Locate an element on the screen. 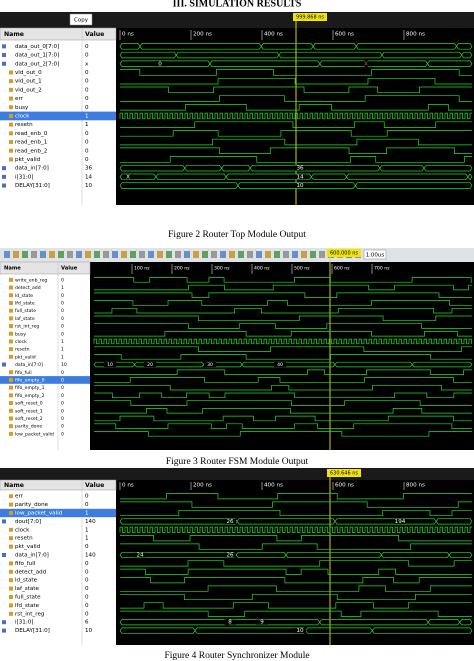 Image resolution: width=474 pixels, height=661 pixels. cursor-tag is located at coordinates (344, 473).